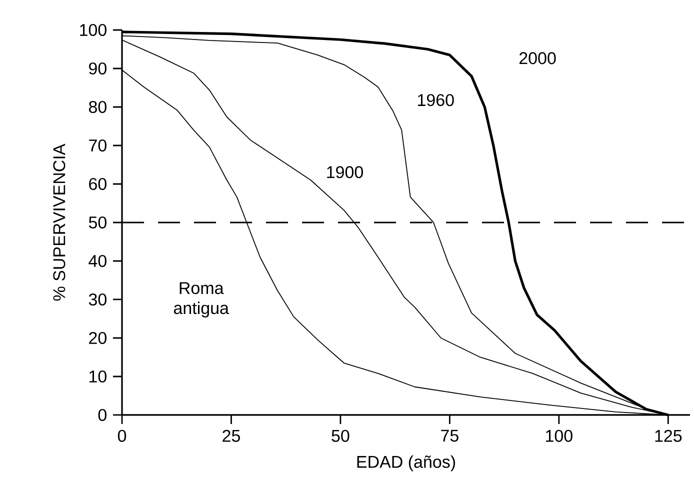  What do you see at coordinates (59, 222) in the screenshot?
I see `y-axis-title: % SUPERVIVENCIA` at bounding box center [59, 222].